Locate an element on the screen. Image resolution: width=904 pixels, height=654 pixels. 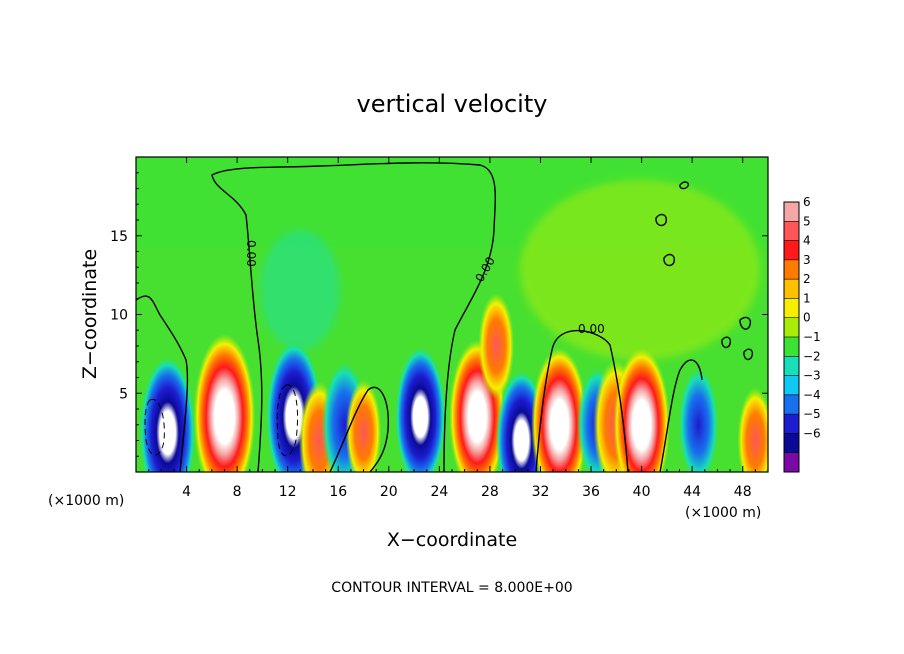
zero-contour-right is located at coordinates (582, 400).